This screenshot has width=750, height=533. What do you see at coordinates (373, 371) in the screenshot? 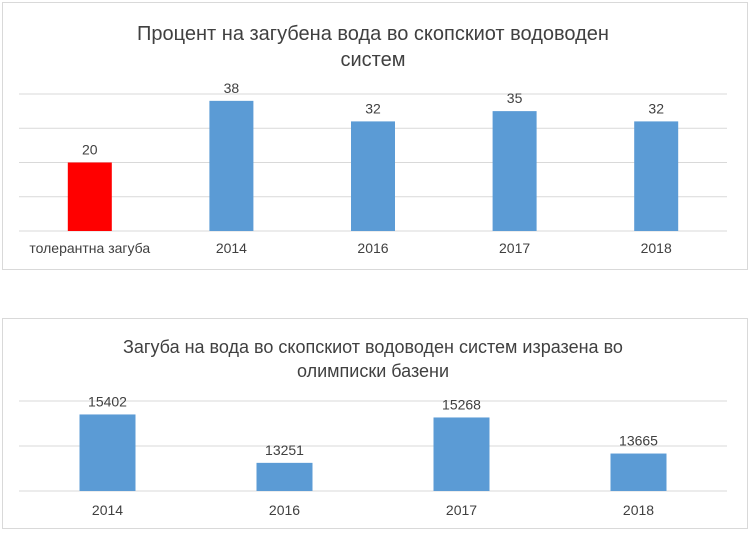
I see `chart-title-line-2: олимписки базени` at bounding box center [373, 371].